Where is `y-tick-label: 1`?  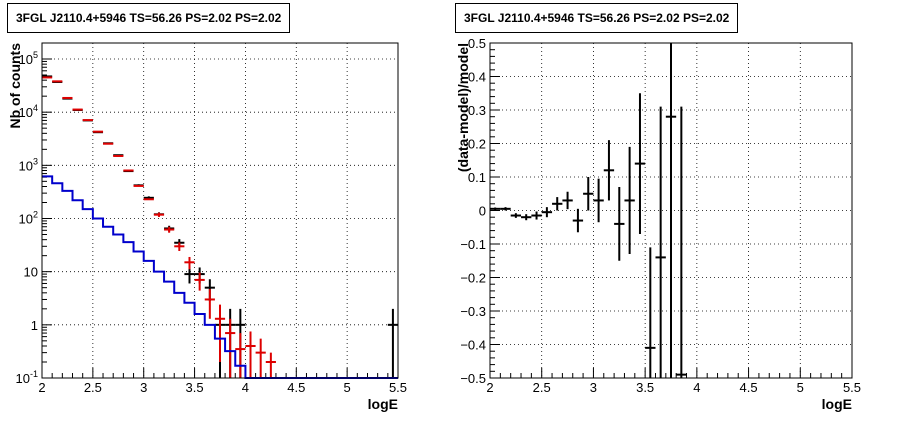
y-tick-label: 1 is located at coordinates (34, 325).